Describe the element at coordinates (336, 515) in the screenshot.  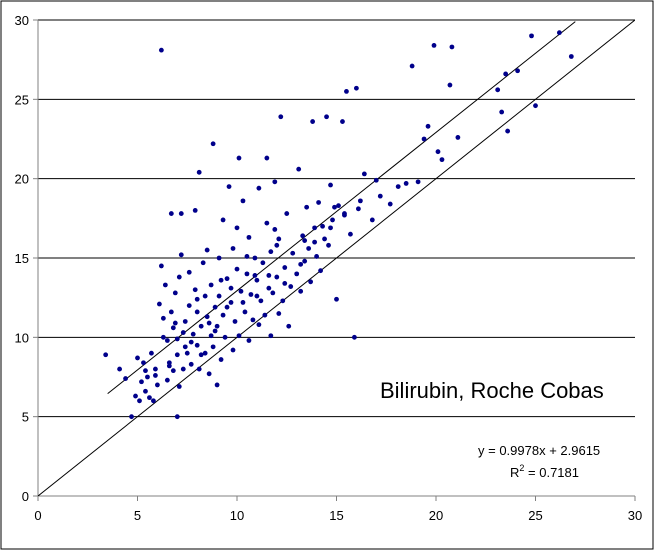
I see `x-tick-label: 15` at that location.